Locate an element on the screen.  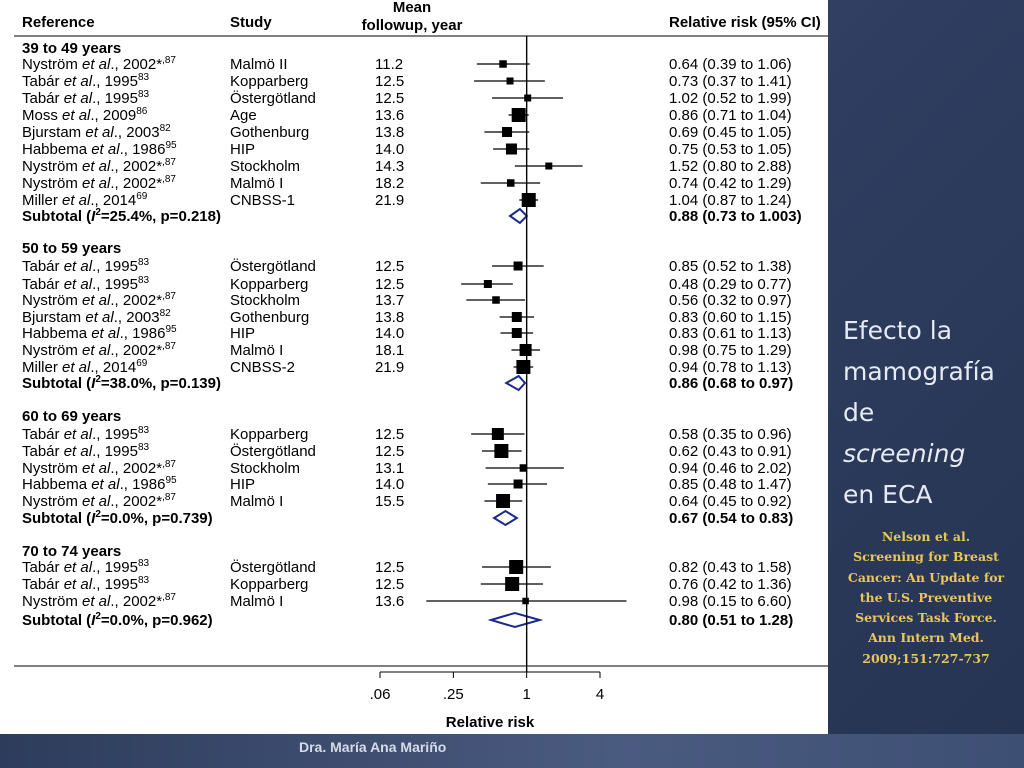
subtotal-ci-label: 0.86 (0.68 to 0.97) is located at coordinates (731, 383).